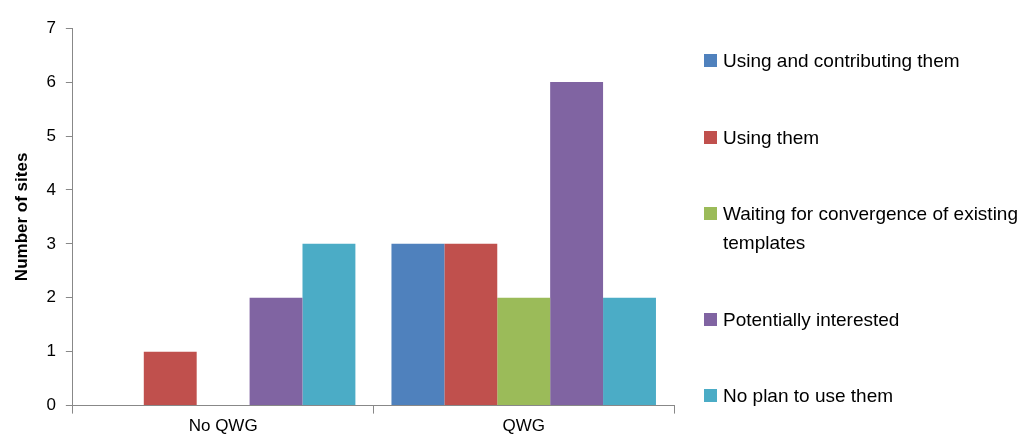 The height and width of the screenshot is (448, 1032). I want to click on legend-label: Using them, so click(771, 137).